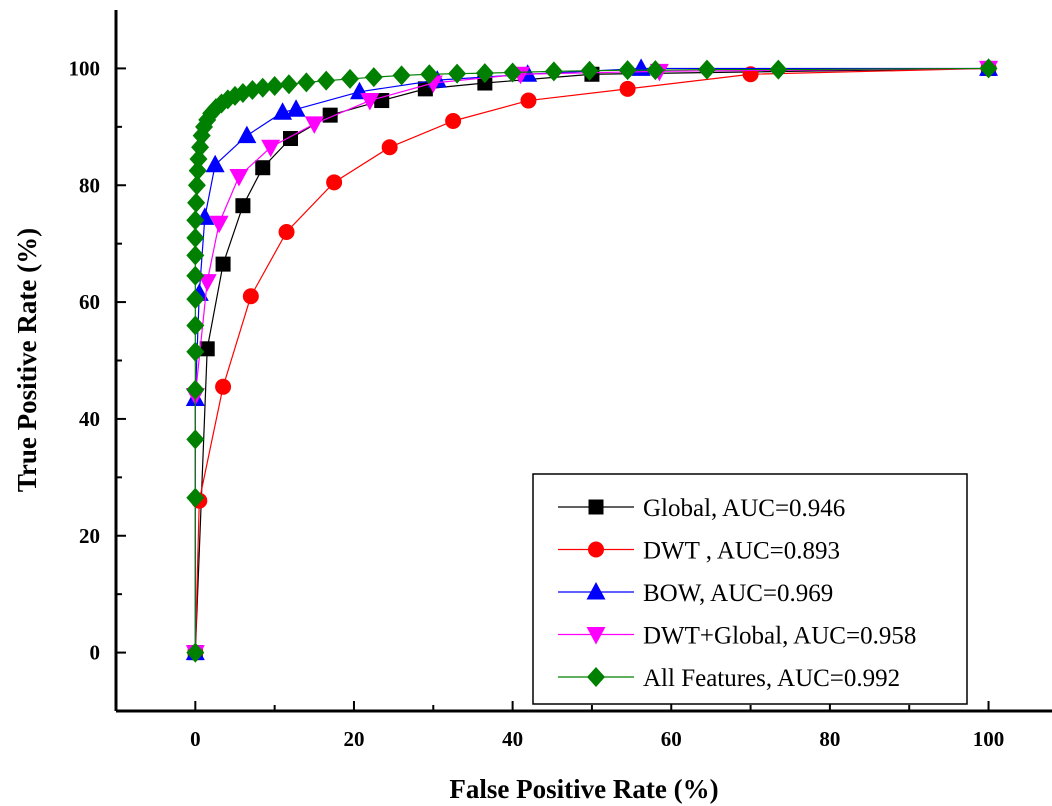 Image resolution: width=1052 pixels, height=806 pixels. I want to click on y-tick-label: 60, so click(89, 302).